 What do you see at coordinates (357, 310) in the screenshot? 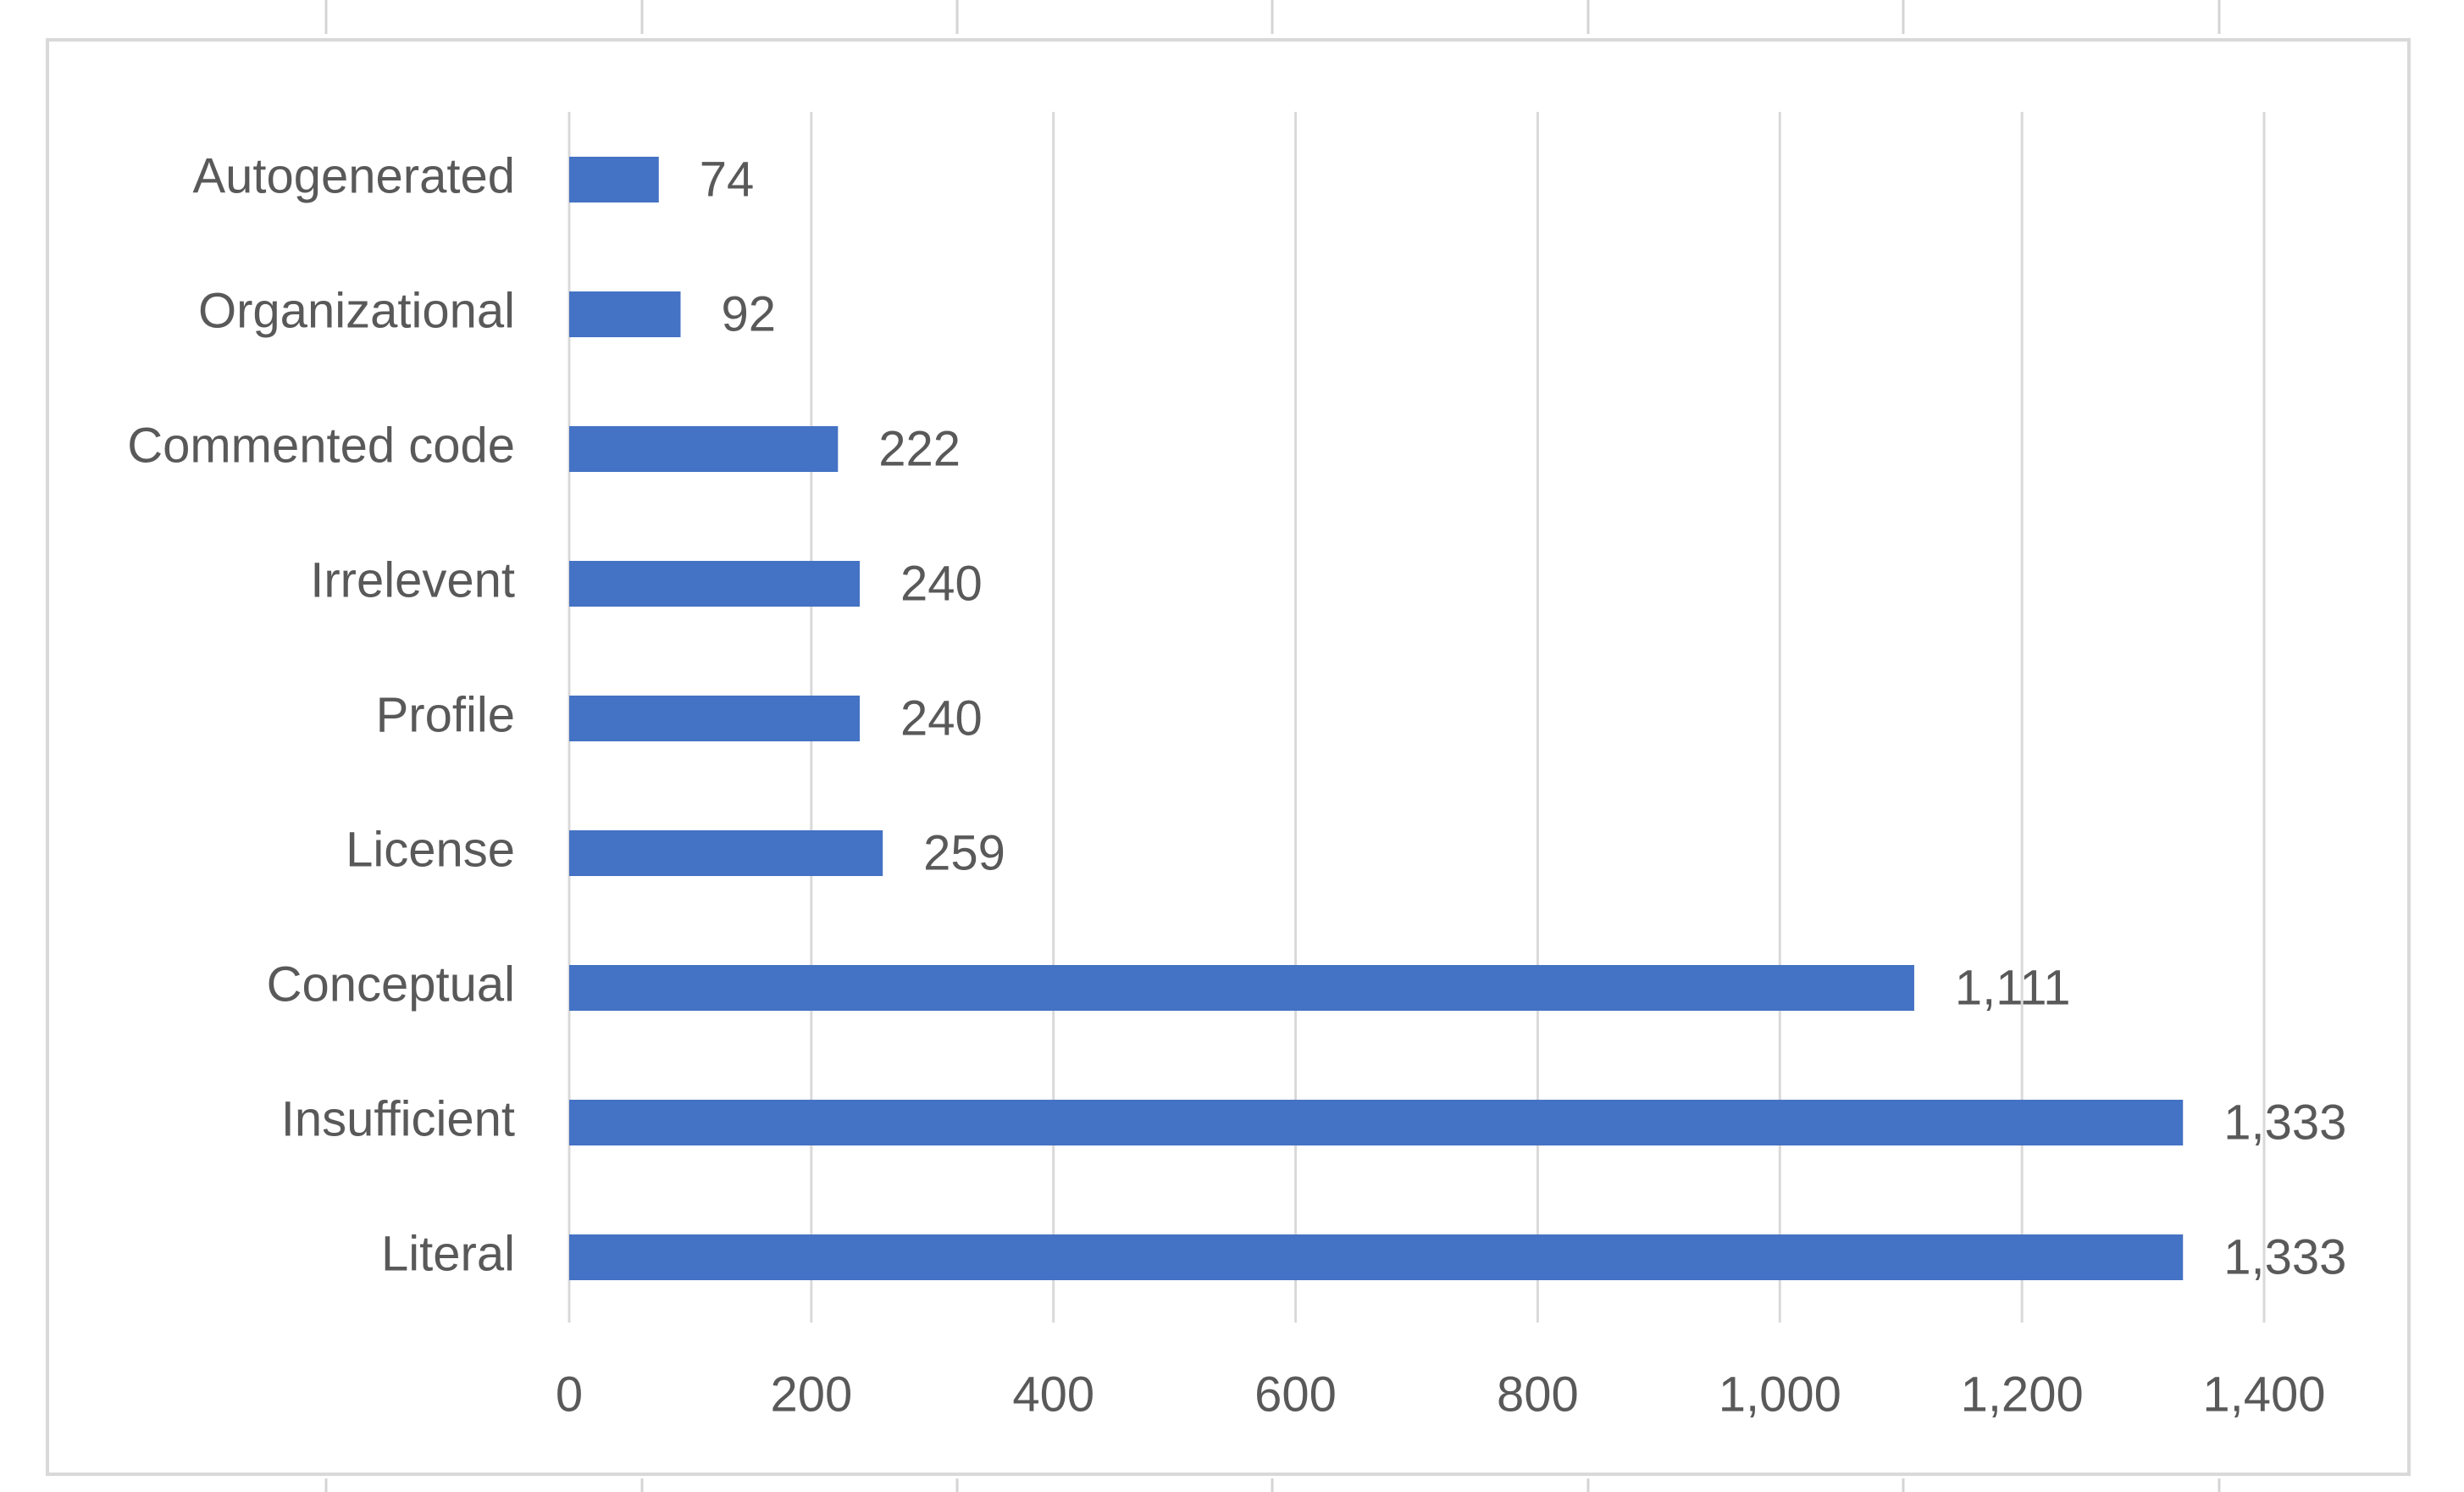
I see `y-tick-label: Organizational` at bounding box center [357, 310].